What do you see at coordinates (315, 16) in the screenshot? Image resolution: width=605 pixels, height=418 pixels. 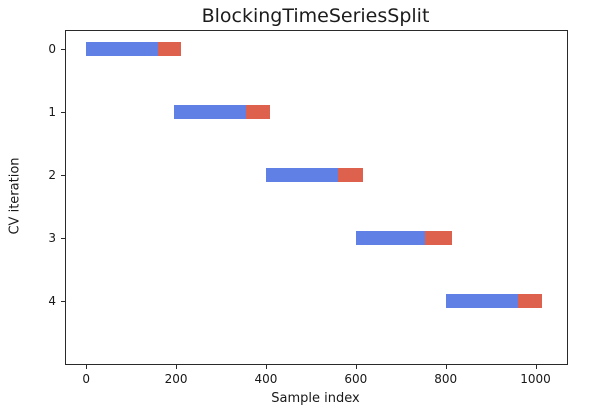 I see `chart-title: BlockingTimeSeriesSplit` at bounding box center [315, 16].